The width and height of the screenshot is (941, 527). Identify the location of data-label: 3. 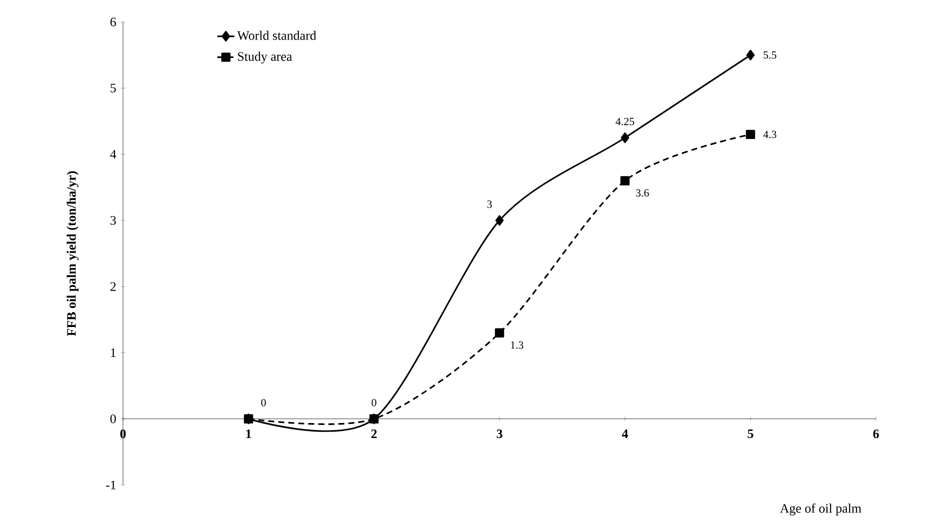
(489, 204).